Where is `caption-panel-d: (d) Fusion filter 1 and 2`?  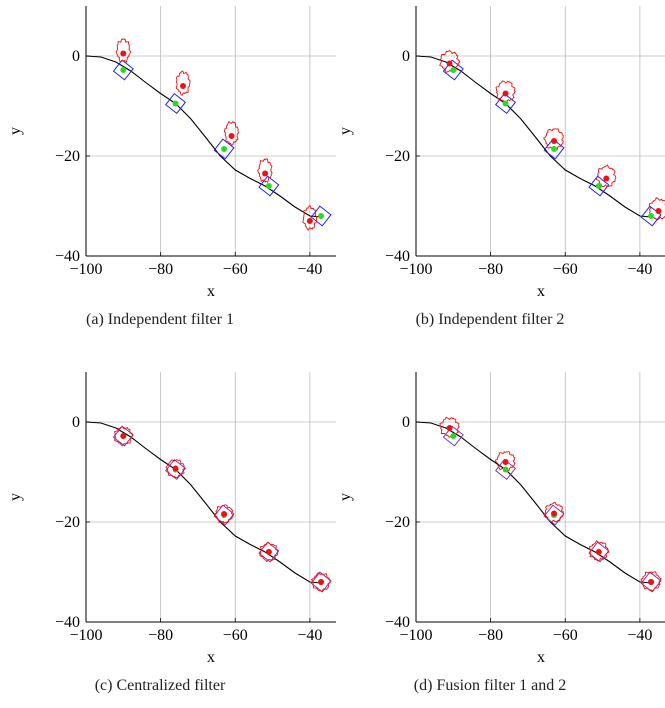
caption-panel-d: (d) Fusion filter 1 and 2 is located at coordinates (490, 685).